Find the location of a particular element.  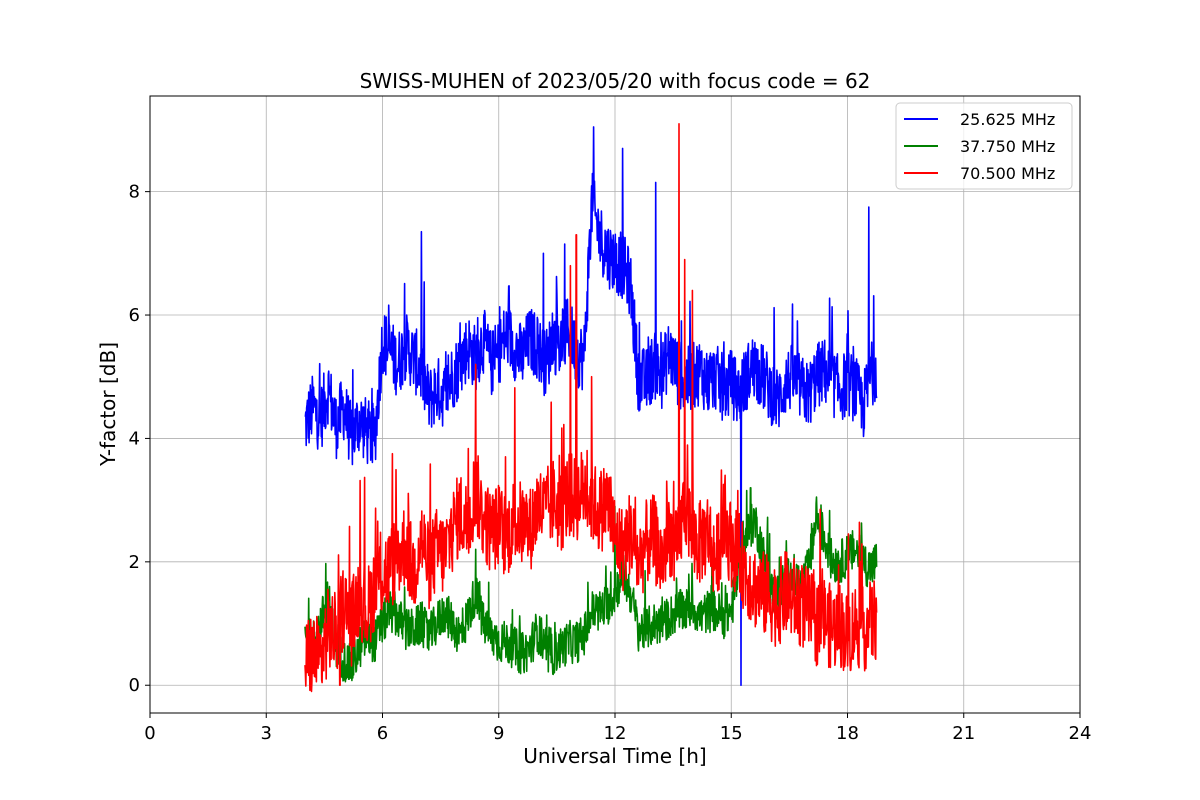

y-tick-label: 0 is located at coordinates (134, 685).